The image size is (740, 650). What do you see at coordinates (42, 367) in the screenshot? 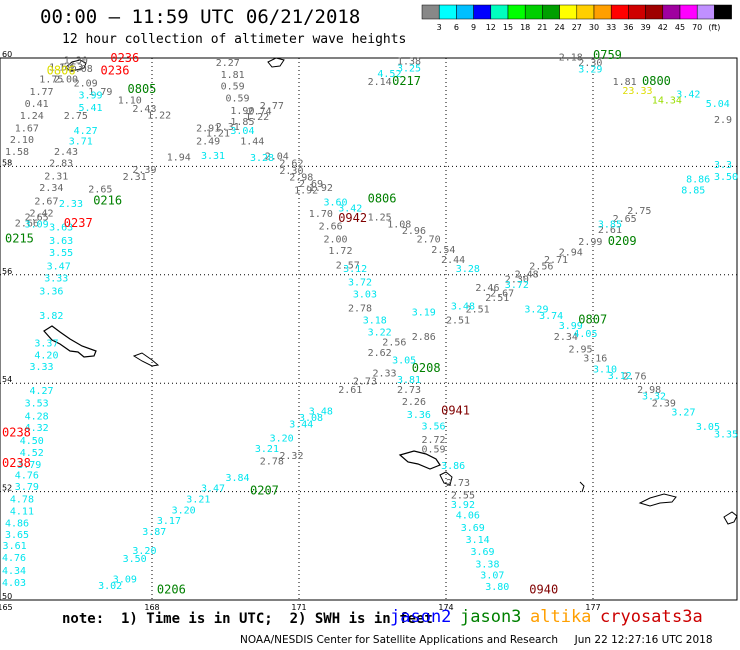
I see `wave-height-value: 3.33` at bounding box center [42, 367].